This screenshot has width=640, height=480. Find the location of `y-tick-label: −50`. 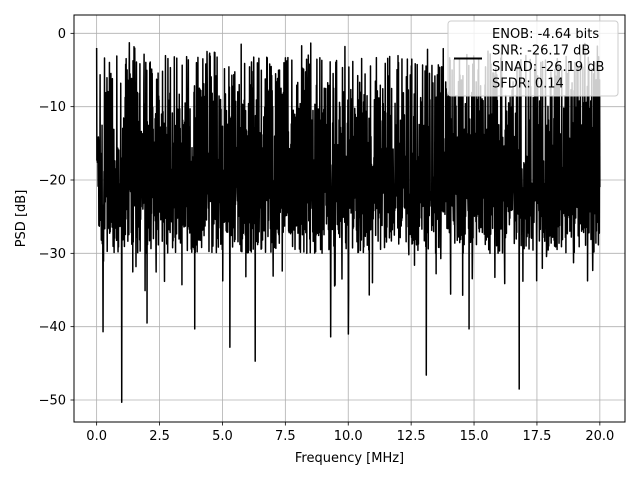

y-tick-label: −50 is located at coordinates (52, 401).